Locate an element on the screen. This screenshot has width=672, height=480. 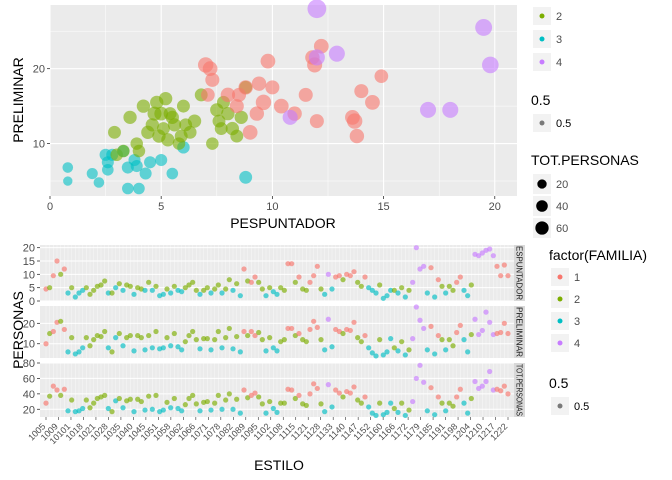
alpha-legend-top-title: 0.5 is located at coordinates (541, 100).